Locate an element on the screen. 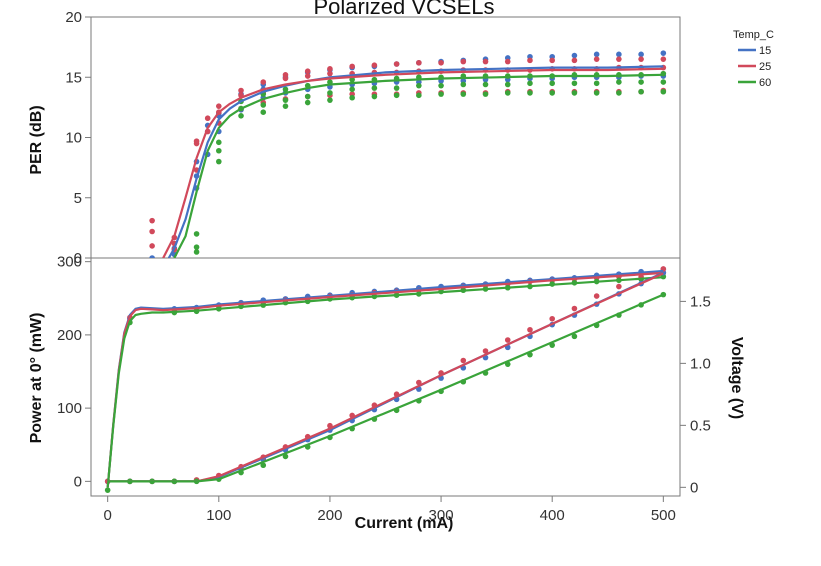 This screenshot has width=821, height=566. power-y-tick-label: 300 is located at coordinates (69, 262).